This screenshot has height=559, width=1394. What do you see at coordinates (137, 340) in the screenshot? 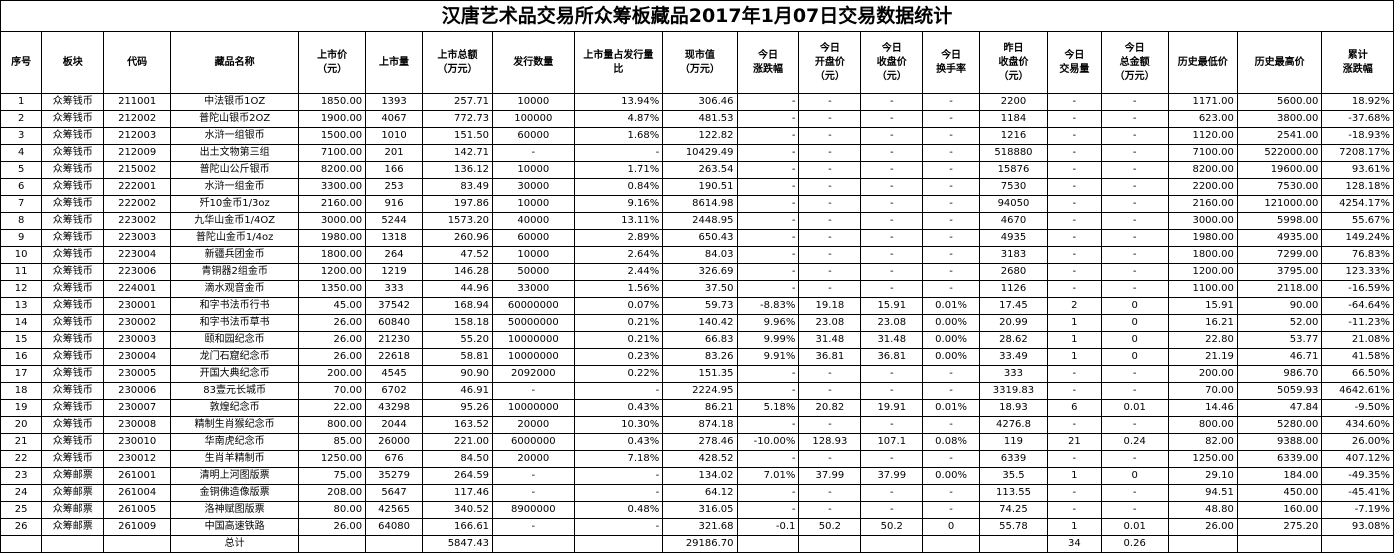
I see `table-cell: 230003` at bounding box center [137, 340].